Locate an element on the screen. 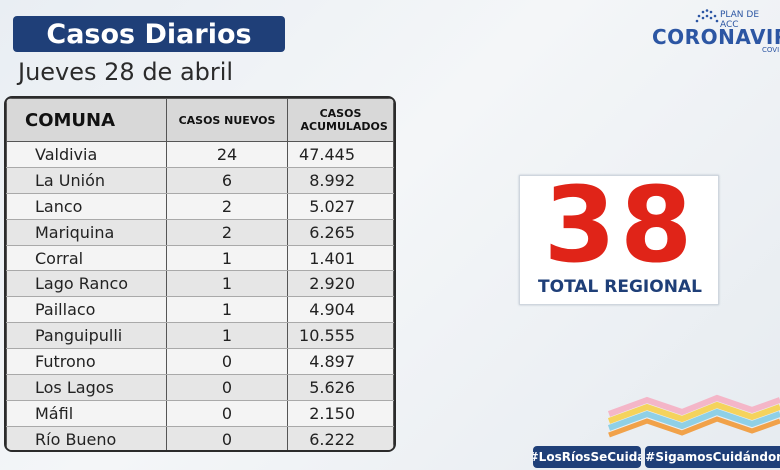 The height and width of the screenshot is (470, 780). total-regional-card: 38 TOTAL REGIONAL is located at coordinates (619, 234).